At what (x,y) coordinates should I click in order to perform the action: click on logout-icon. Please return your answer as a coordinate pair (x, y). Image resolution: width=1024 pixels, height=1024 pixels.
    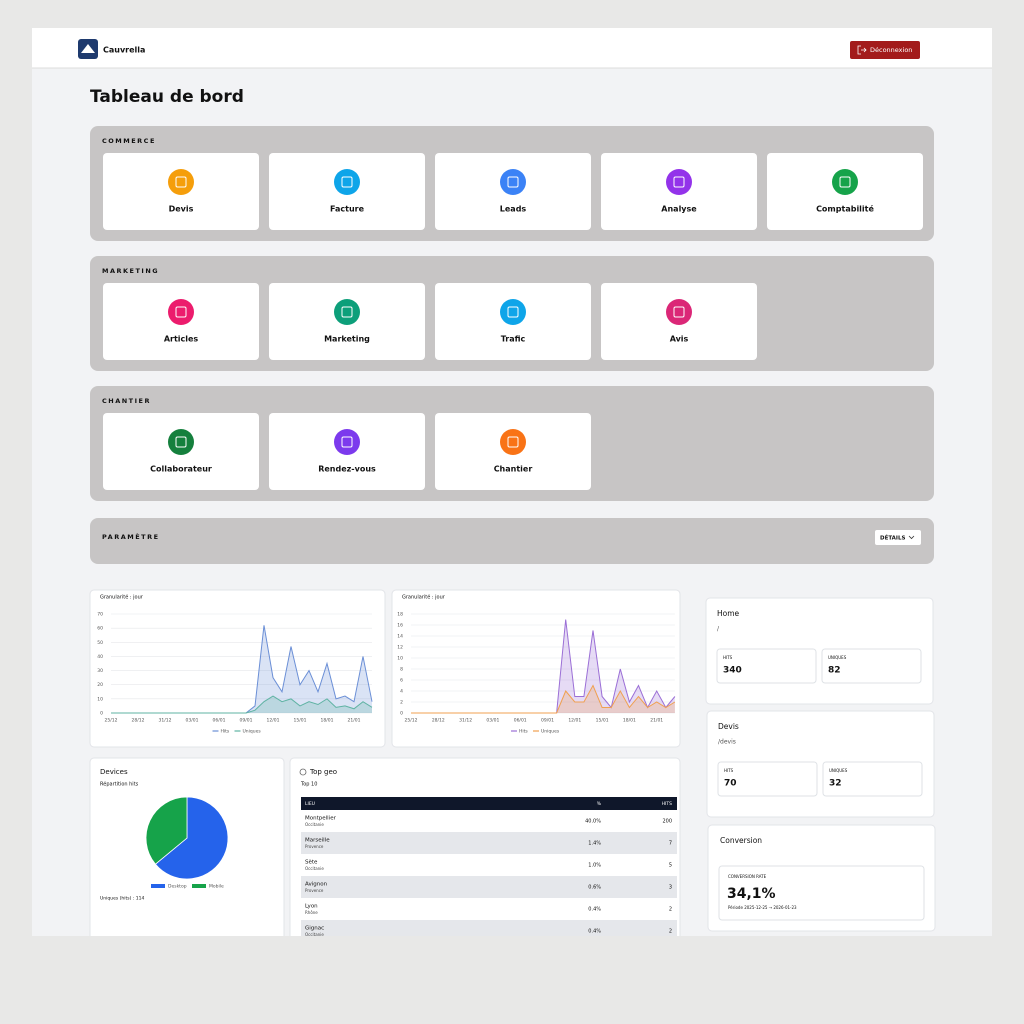
    Looking at the image, I should click on (862, 50).